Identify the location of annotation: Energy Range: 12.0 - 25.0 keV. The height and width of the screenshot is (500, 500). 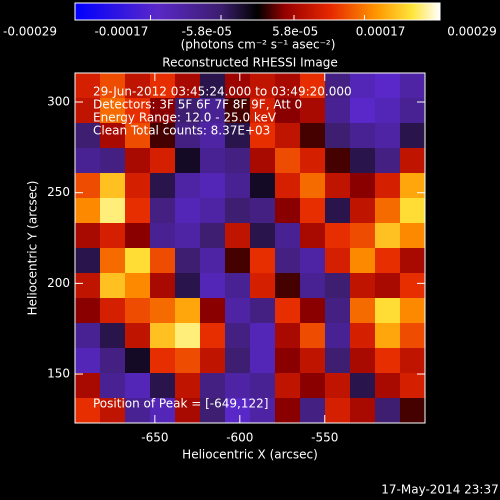
(185, 118).